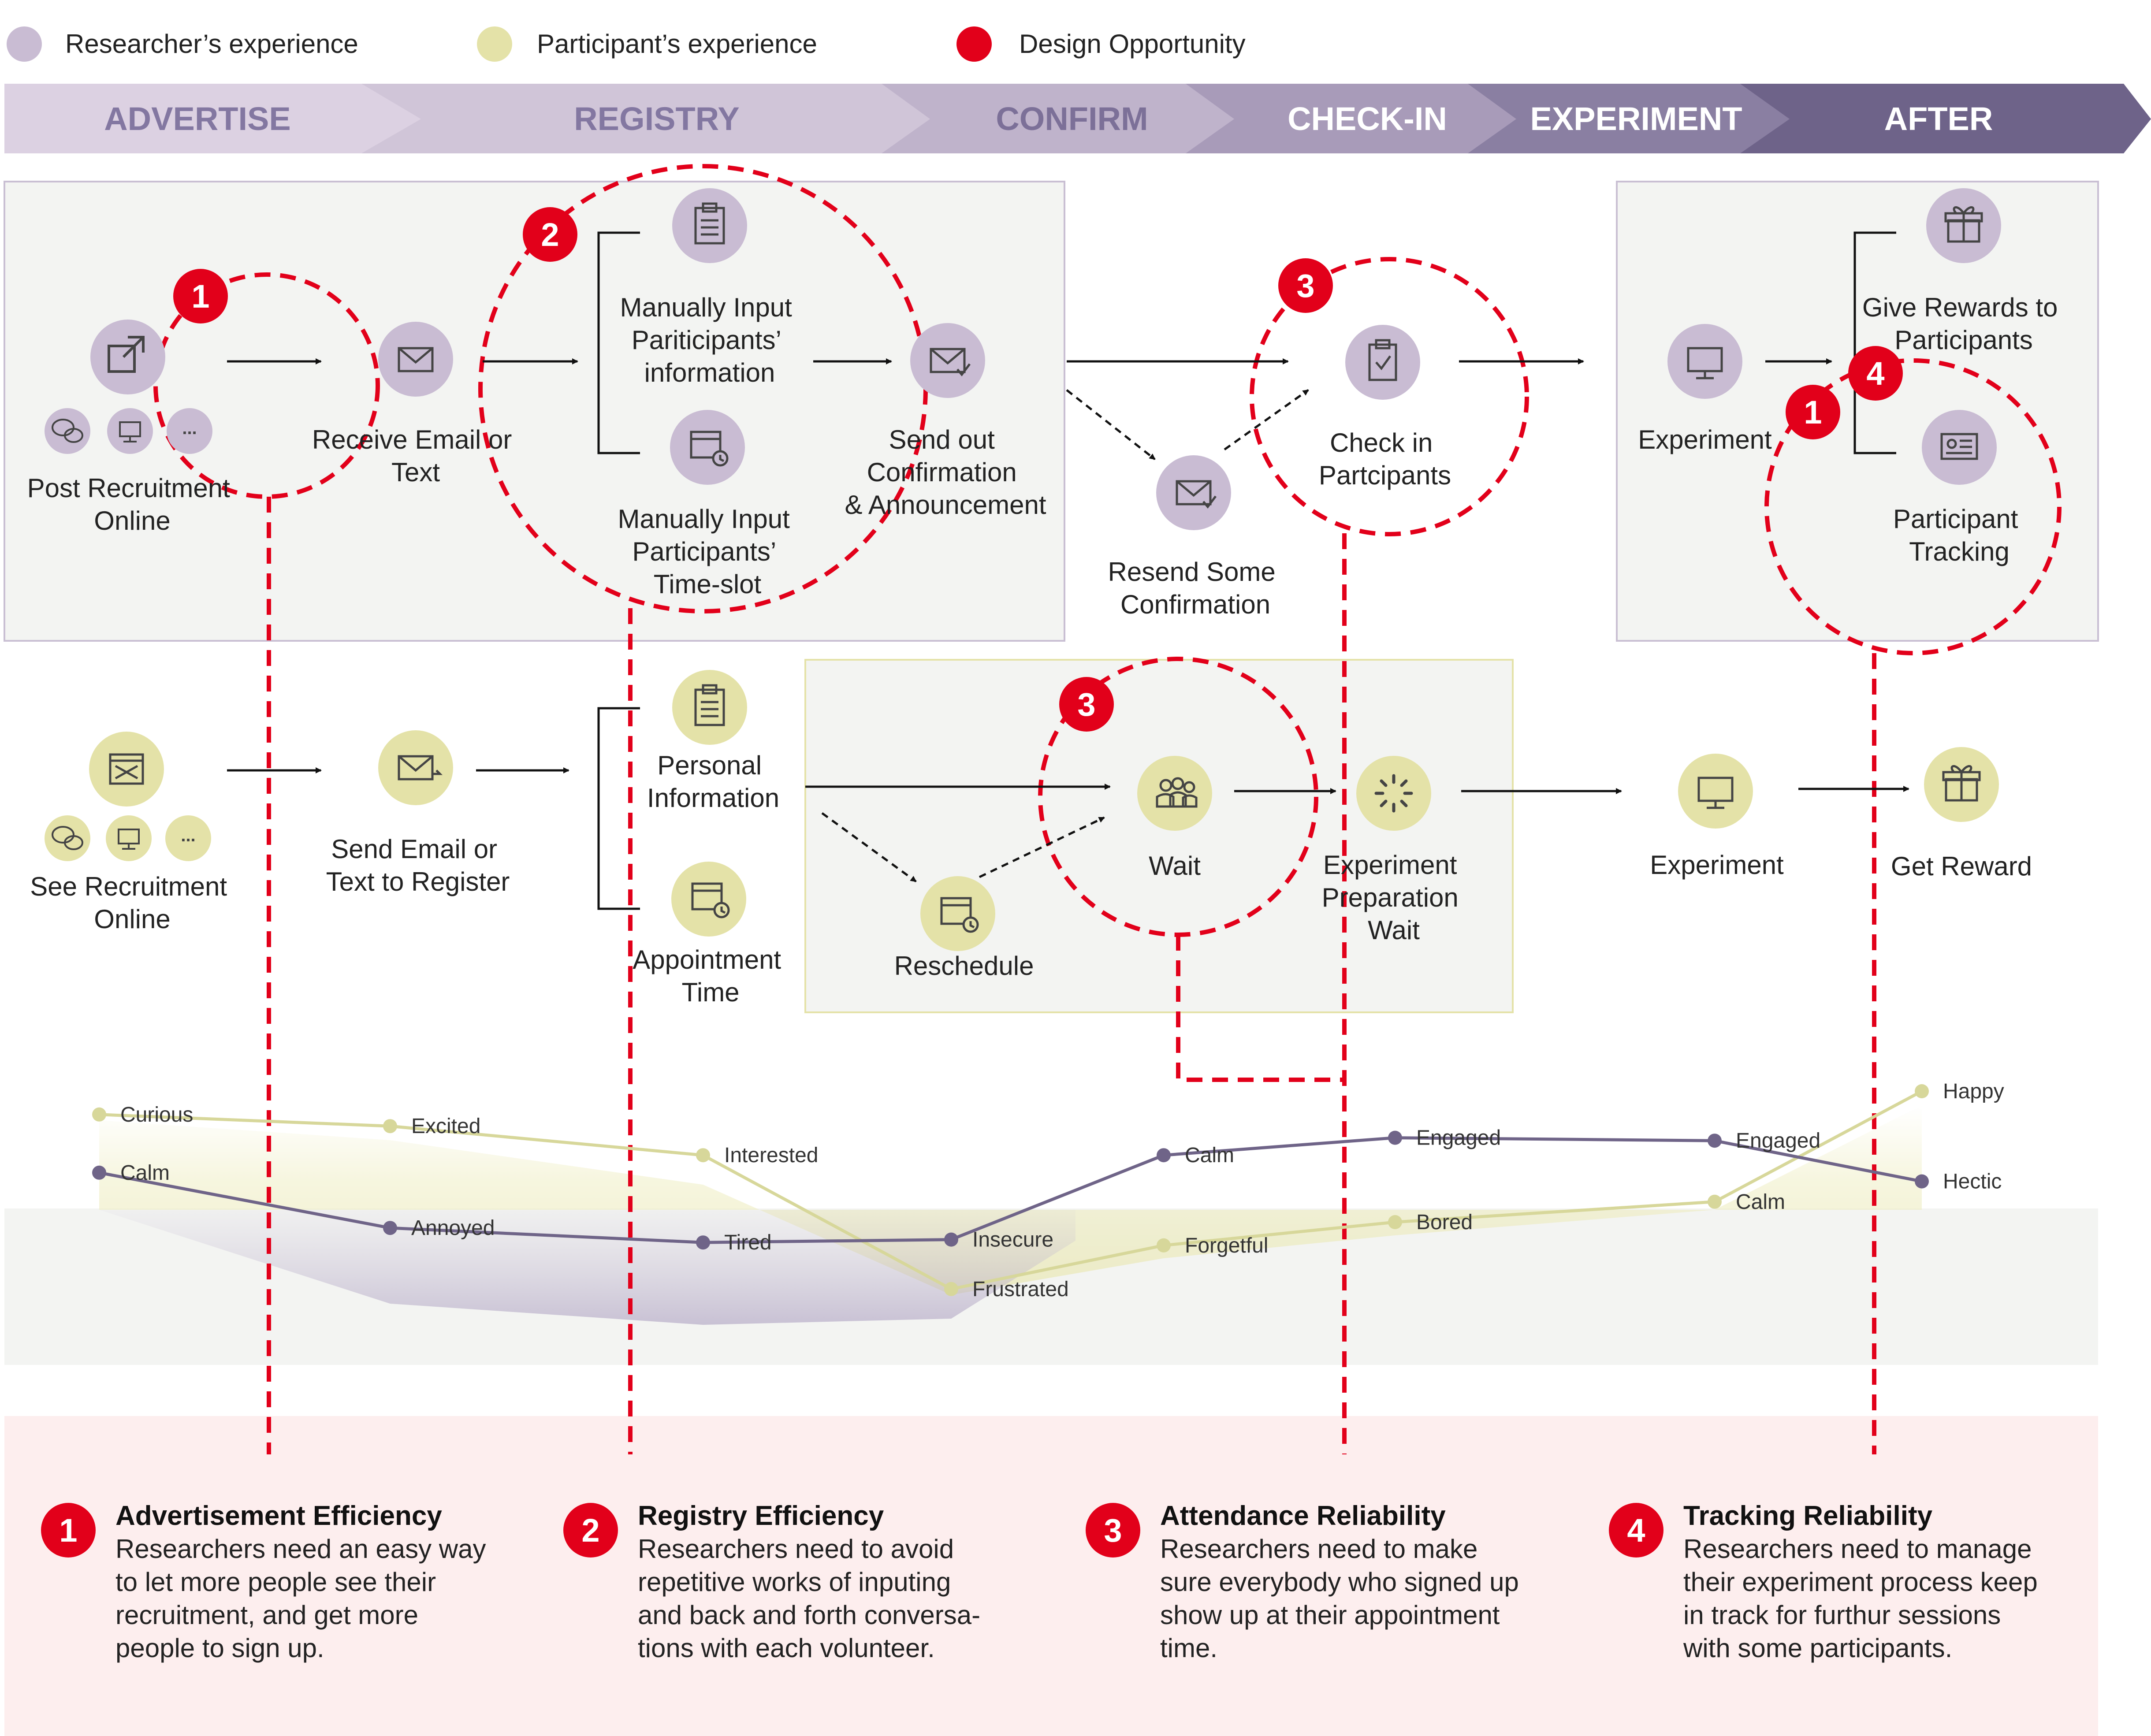  I want to click on stage-check-in: CHECK-IN, so click(1367, 118).